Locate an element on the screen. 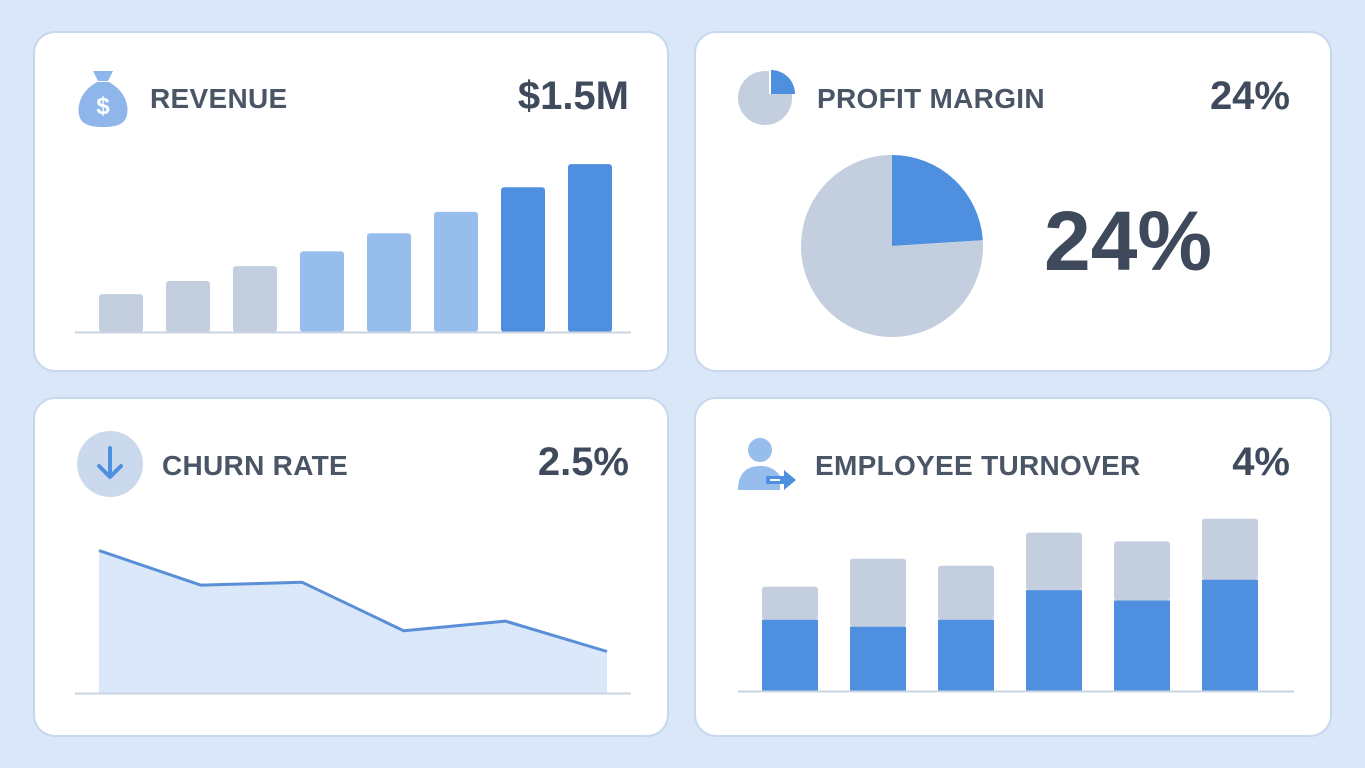 This screenshot has width=1365, height=768. user-exit-icon is located at coordinates (767, 464).